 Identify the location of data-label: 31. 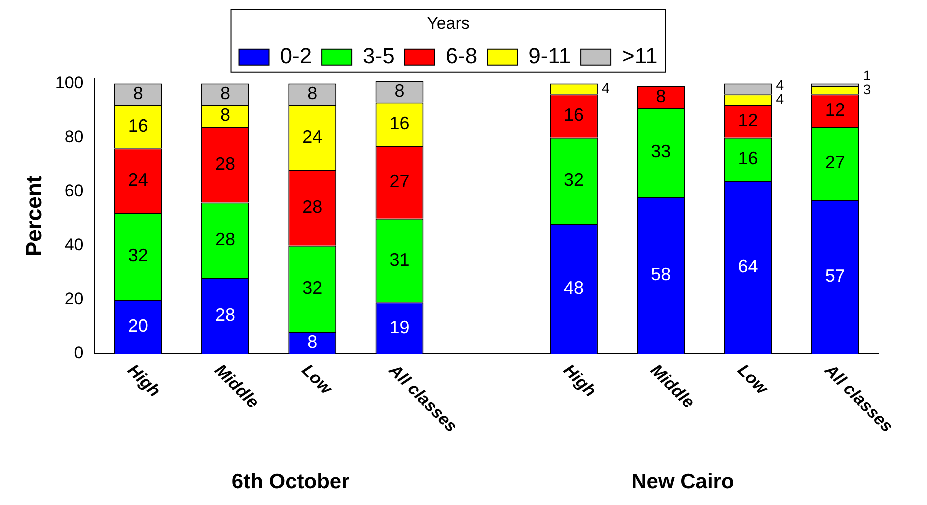
(400, 260).